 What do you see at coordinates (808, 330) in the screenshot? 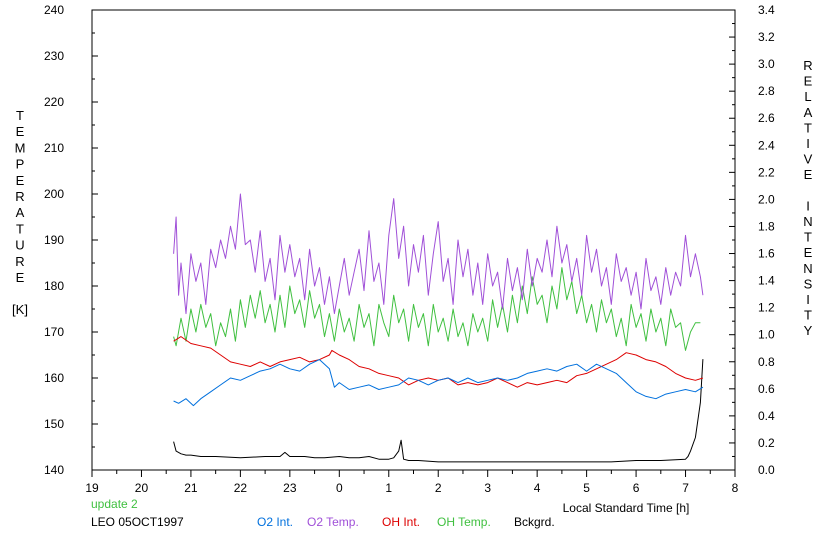
I see `right-axis-title-letter: Y` at bounding box center [808, 330].